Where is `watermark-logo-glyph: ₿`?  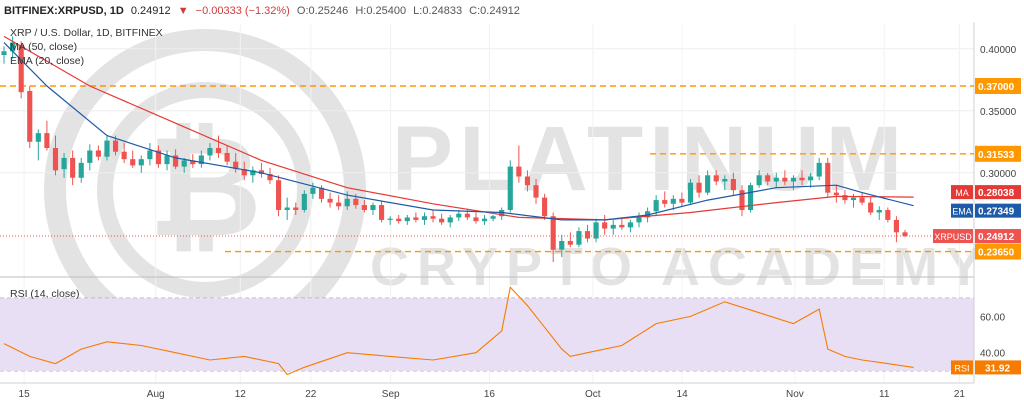 watermark-logo-glyph: ₿ is located at coordinates (205, 186).